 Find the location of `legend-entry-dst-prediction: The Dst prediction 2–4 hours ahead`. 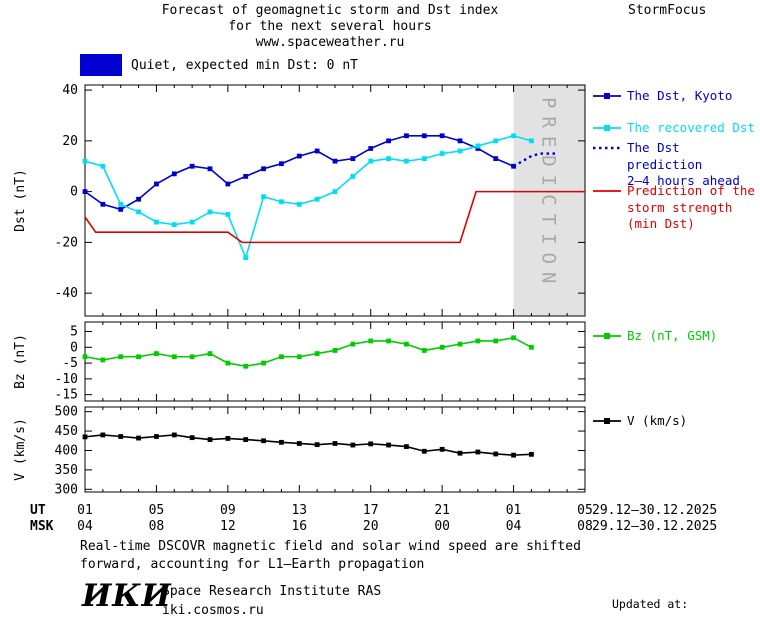

legend-entry-dst-prediction: The Dst prediction 2–4 hours ahead is located at coordinates (676, 165).